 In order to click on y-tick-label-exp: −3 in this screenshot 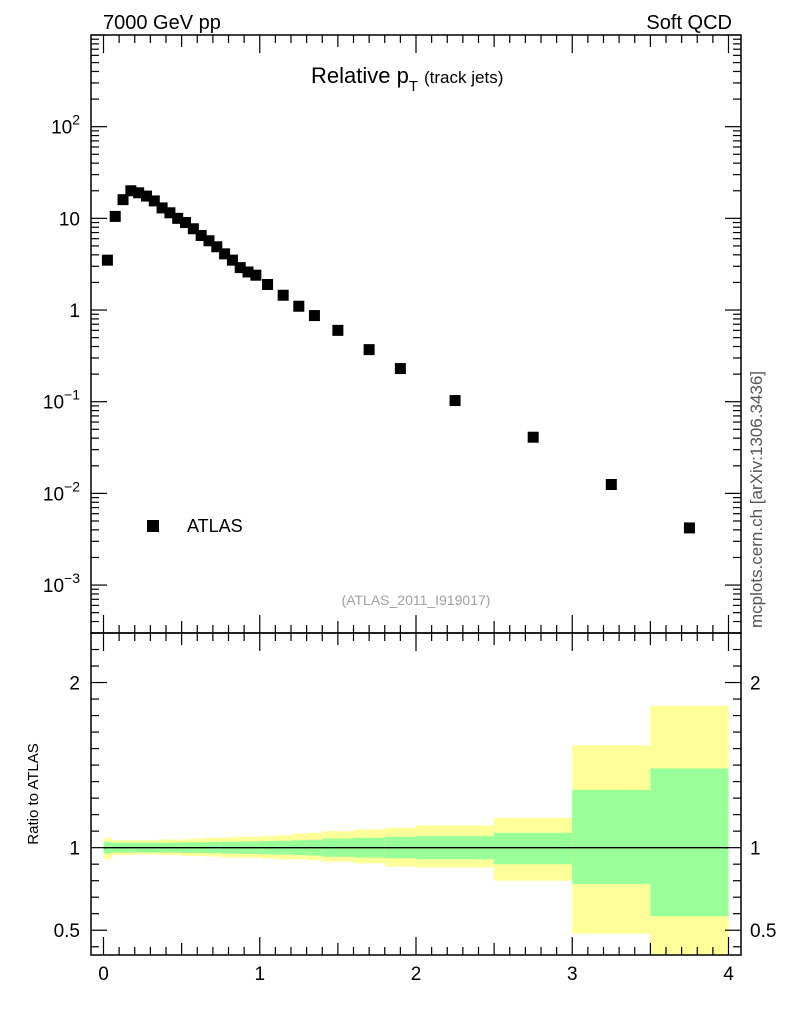, I will do `click(72, 578)`.